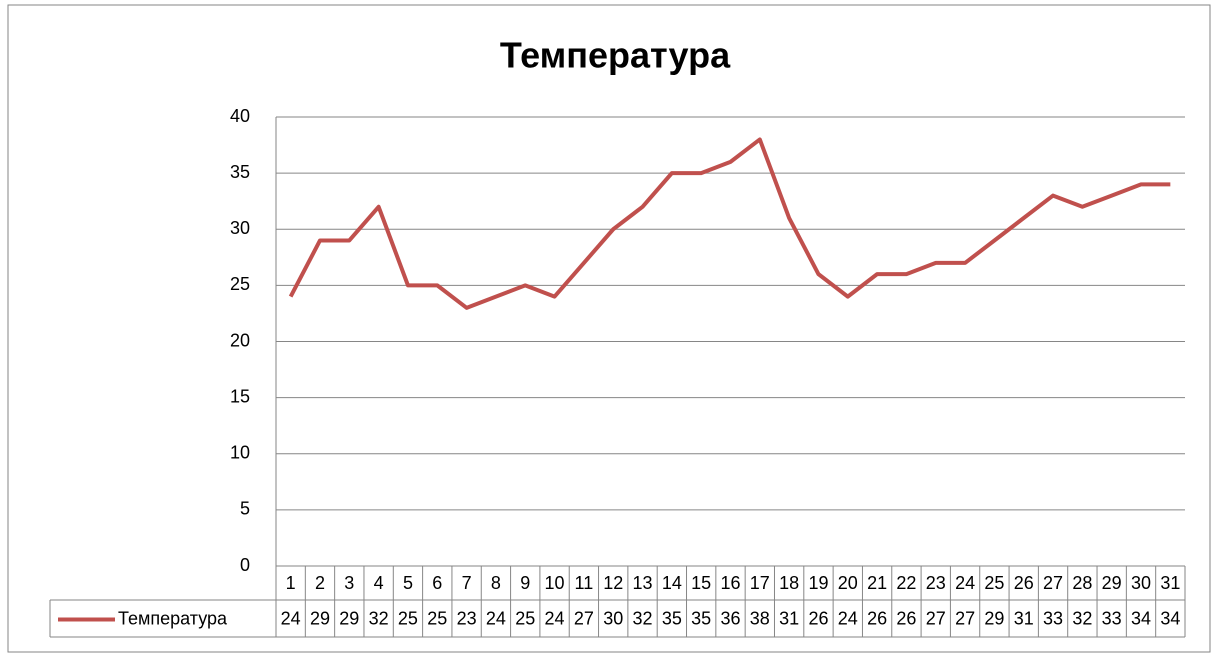 Image resolution: width=1218 pixels, height=659 pixels. Describe the element at coordinates (467, 618) in the screenshot. I see `data-table-value: 23` at that location.